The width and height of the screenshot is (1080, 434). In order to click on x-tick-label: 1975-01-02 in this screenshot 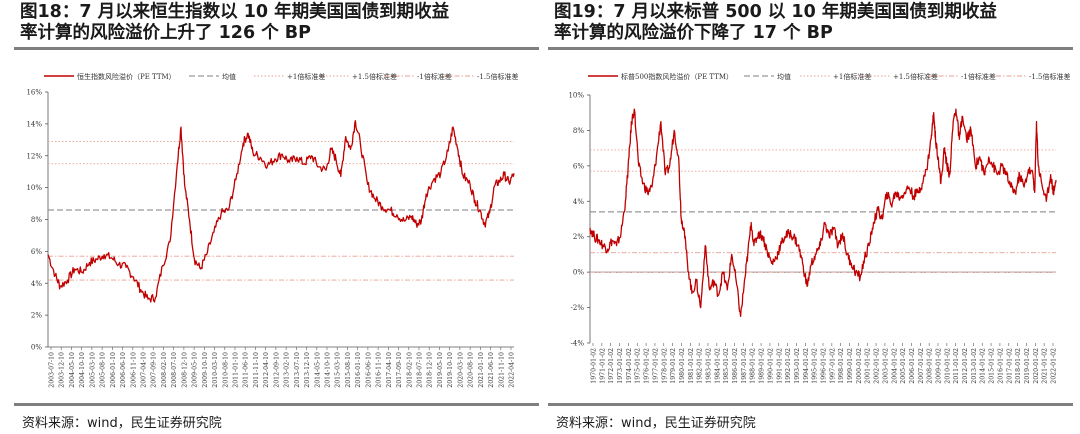, I will do `click(638, 366)`.